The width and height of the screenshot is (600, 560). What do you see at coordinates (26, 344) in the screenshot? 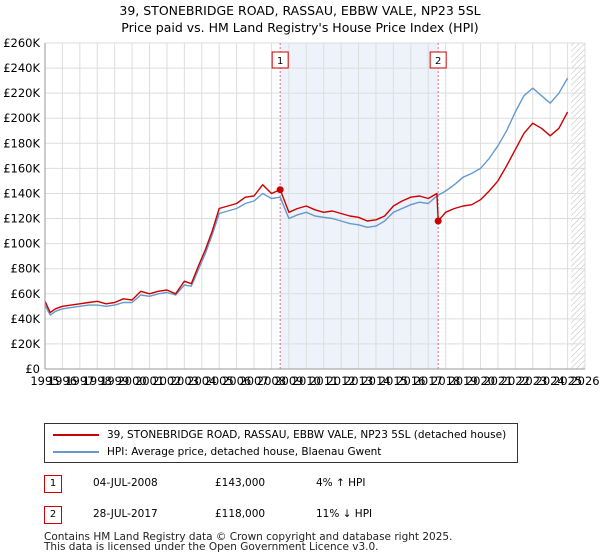
I see `y-tick-label: £20K` at bounding box center [26, 344].